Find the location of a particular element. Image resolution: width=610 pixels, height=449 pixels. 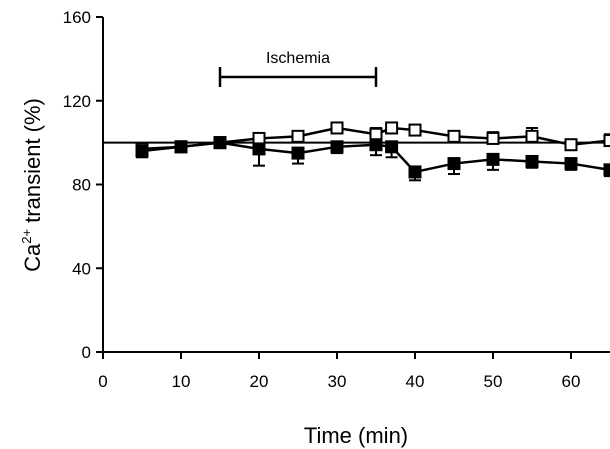

ischemia-label: Ischemia is located at coordinates (298, 58).